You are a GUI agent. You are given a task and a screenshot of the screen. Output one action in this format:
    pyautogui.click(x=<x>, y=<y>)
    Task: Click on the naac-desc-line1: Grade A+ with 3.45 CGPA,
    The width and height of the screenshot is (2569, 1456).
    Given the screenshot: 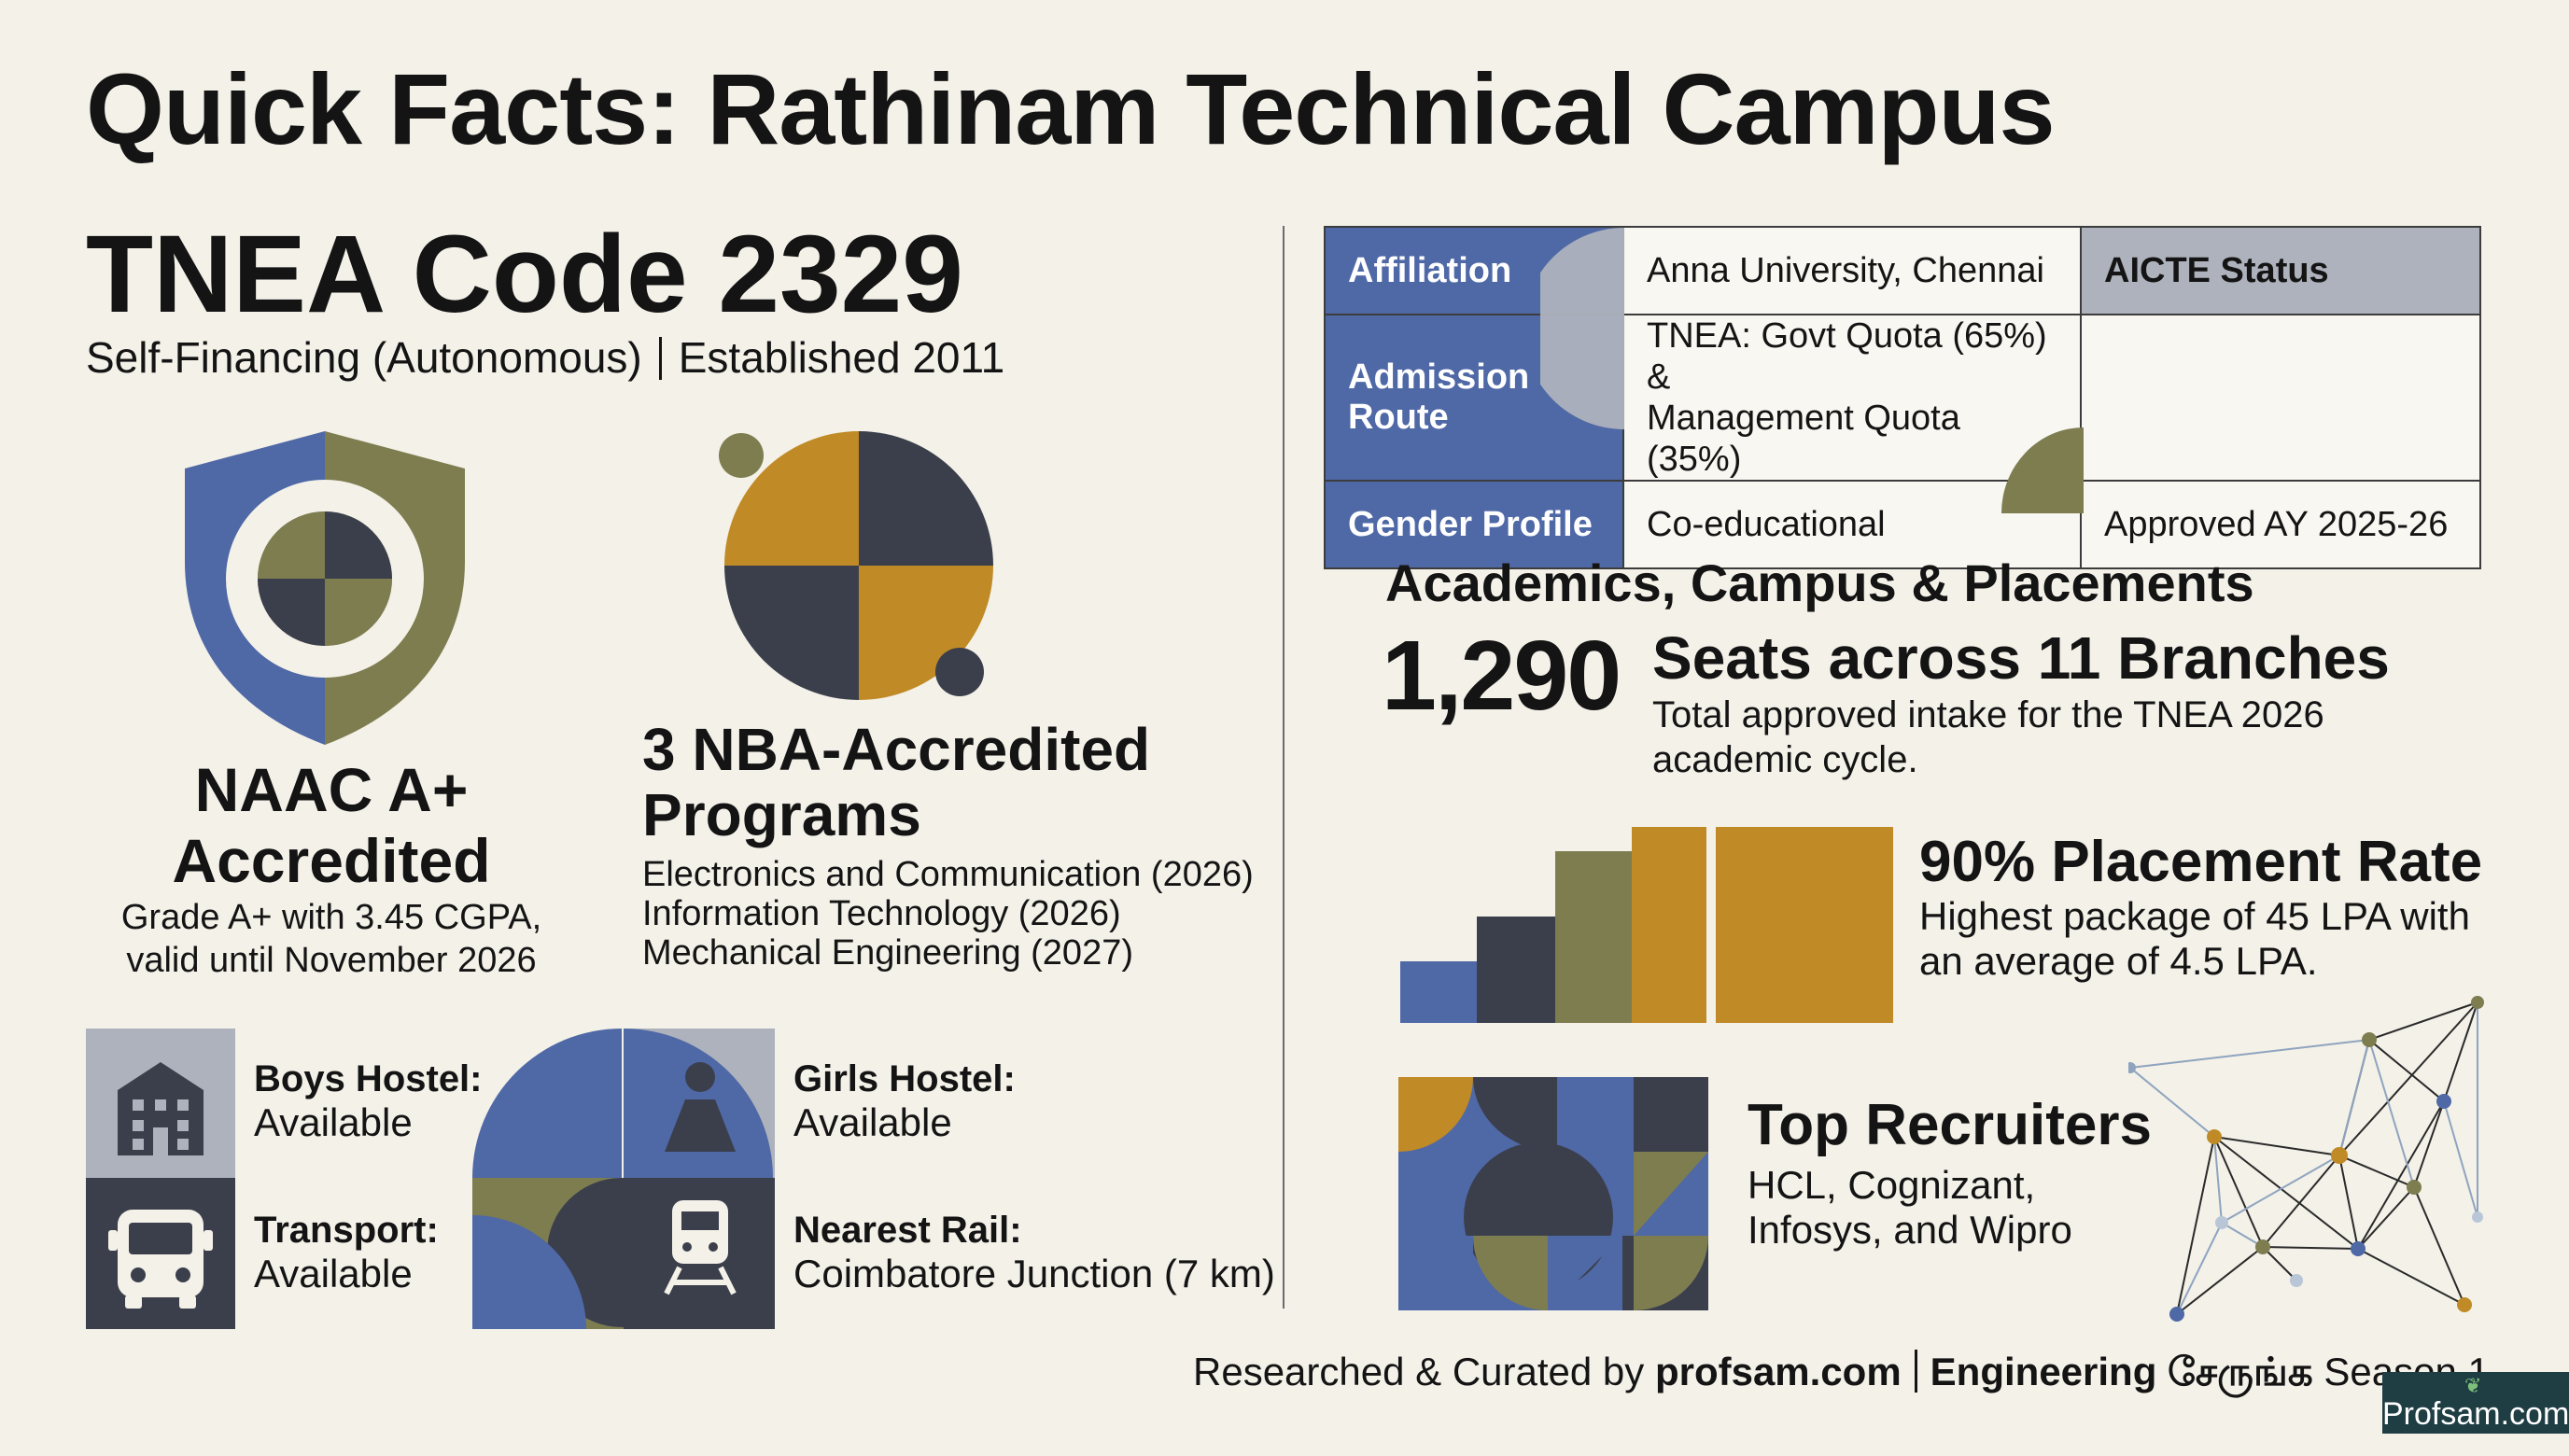 What is the action you would take?
    pyautogui.click(x=331, y=917)
    